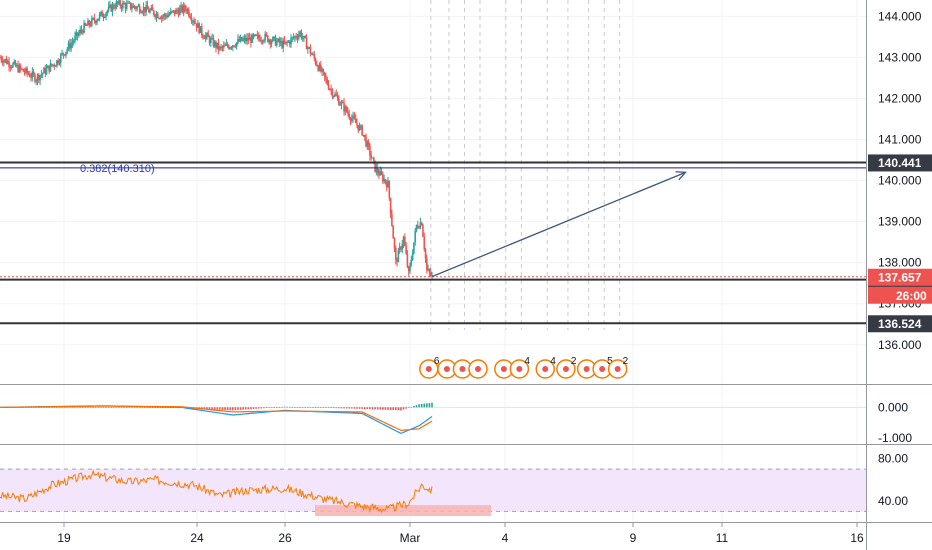 The width and height of the screenshot is (932, 550). Describe the element at coordinates (216, 491) in the screenshot. I see `rsi-line` at that location.